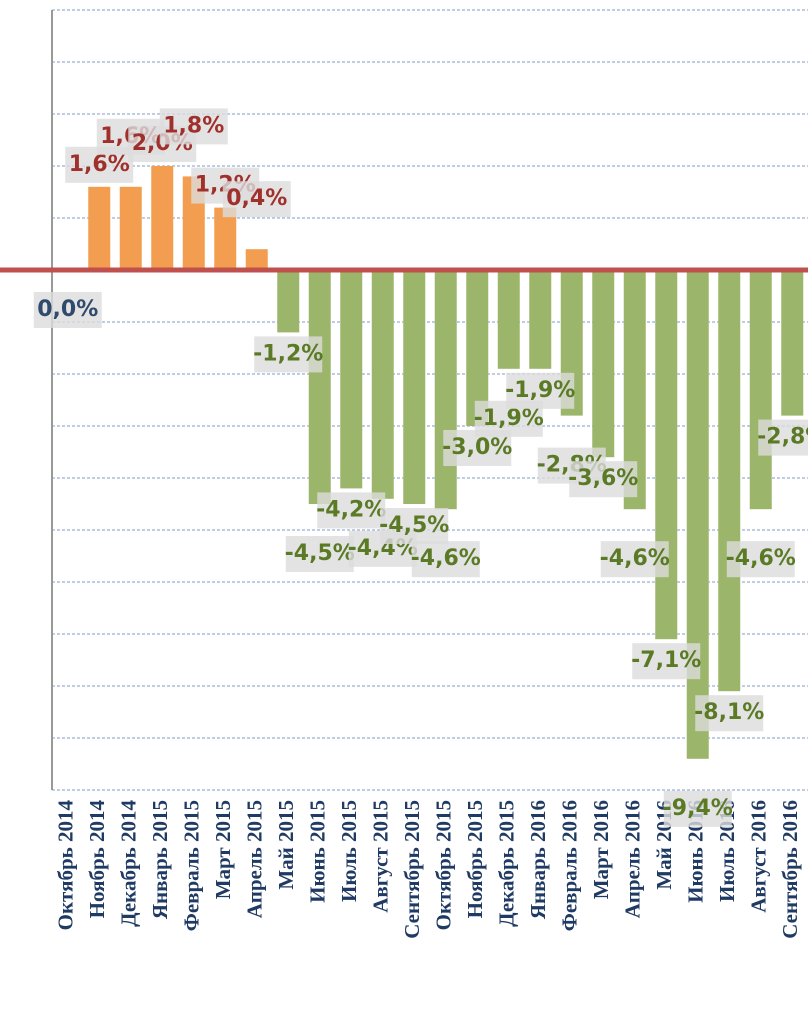 The height and width of the screenshot is (1023, 808). What do you see at coordinates (192, 865) in the screenshot?
I see `x-tick-label: Февраль 2015` at bounding box center [192, 865].